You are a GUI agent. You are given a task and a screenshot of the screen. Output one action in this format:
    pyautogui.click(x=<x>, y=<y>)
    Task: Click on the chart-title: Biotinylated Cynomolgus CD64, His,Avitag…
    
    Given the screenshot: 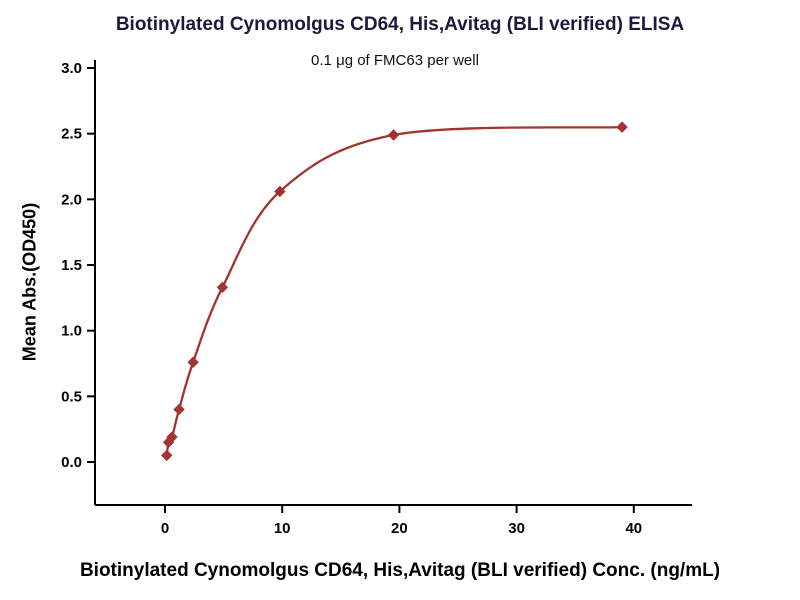 What is the action you would take?
    pyautogui.click(x=400, y=24)
    